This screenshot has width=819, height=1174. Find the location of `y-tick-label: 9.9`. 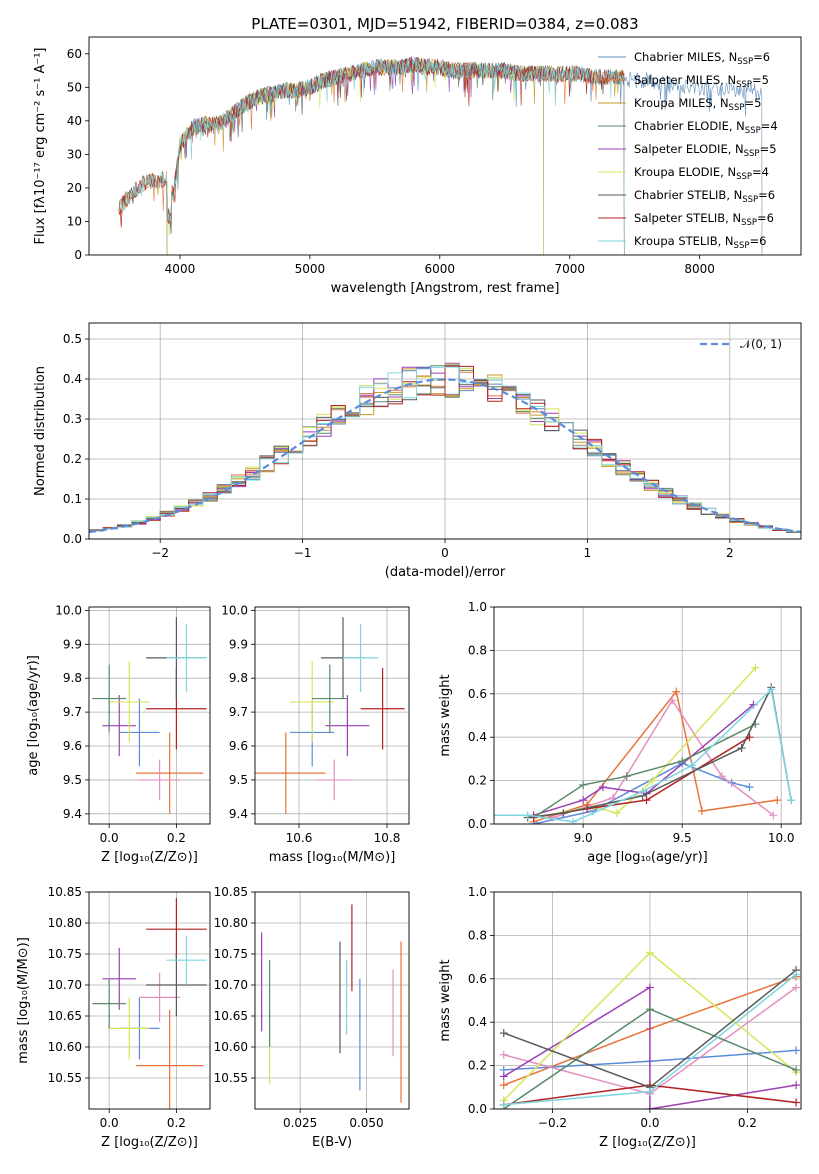

y-tick-label: 9.9 is located at coordinates (238, 644).